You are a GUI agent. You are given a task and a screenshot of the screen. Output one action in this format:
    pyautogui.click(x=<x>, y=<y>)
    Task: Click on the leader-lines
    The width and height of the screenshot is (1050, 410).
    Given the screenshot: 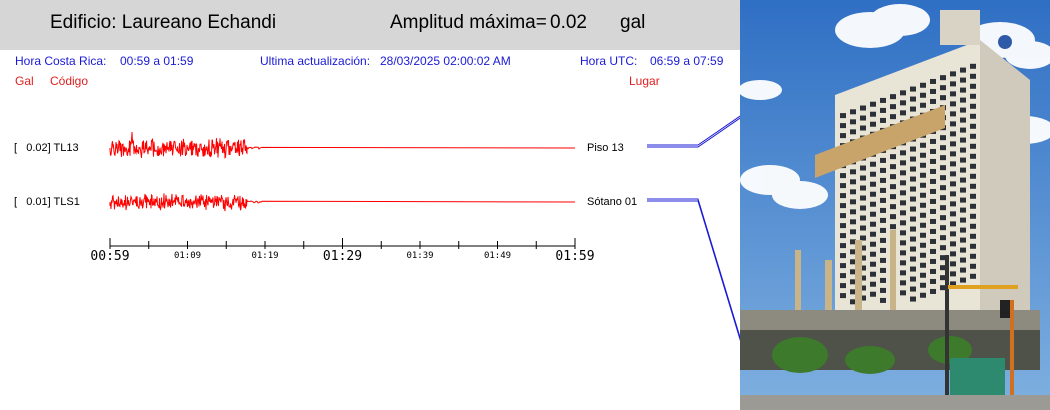 What is the action you would take?
    pyautogui.click(x=693, y=240)
    